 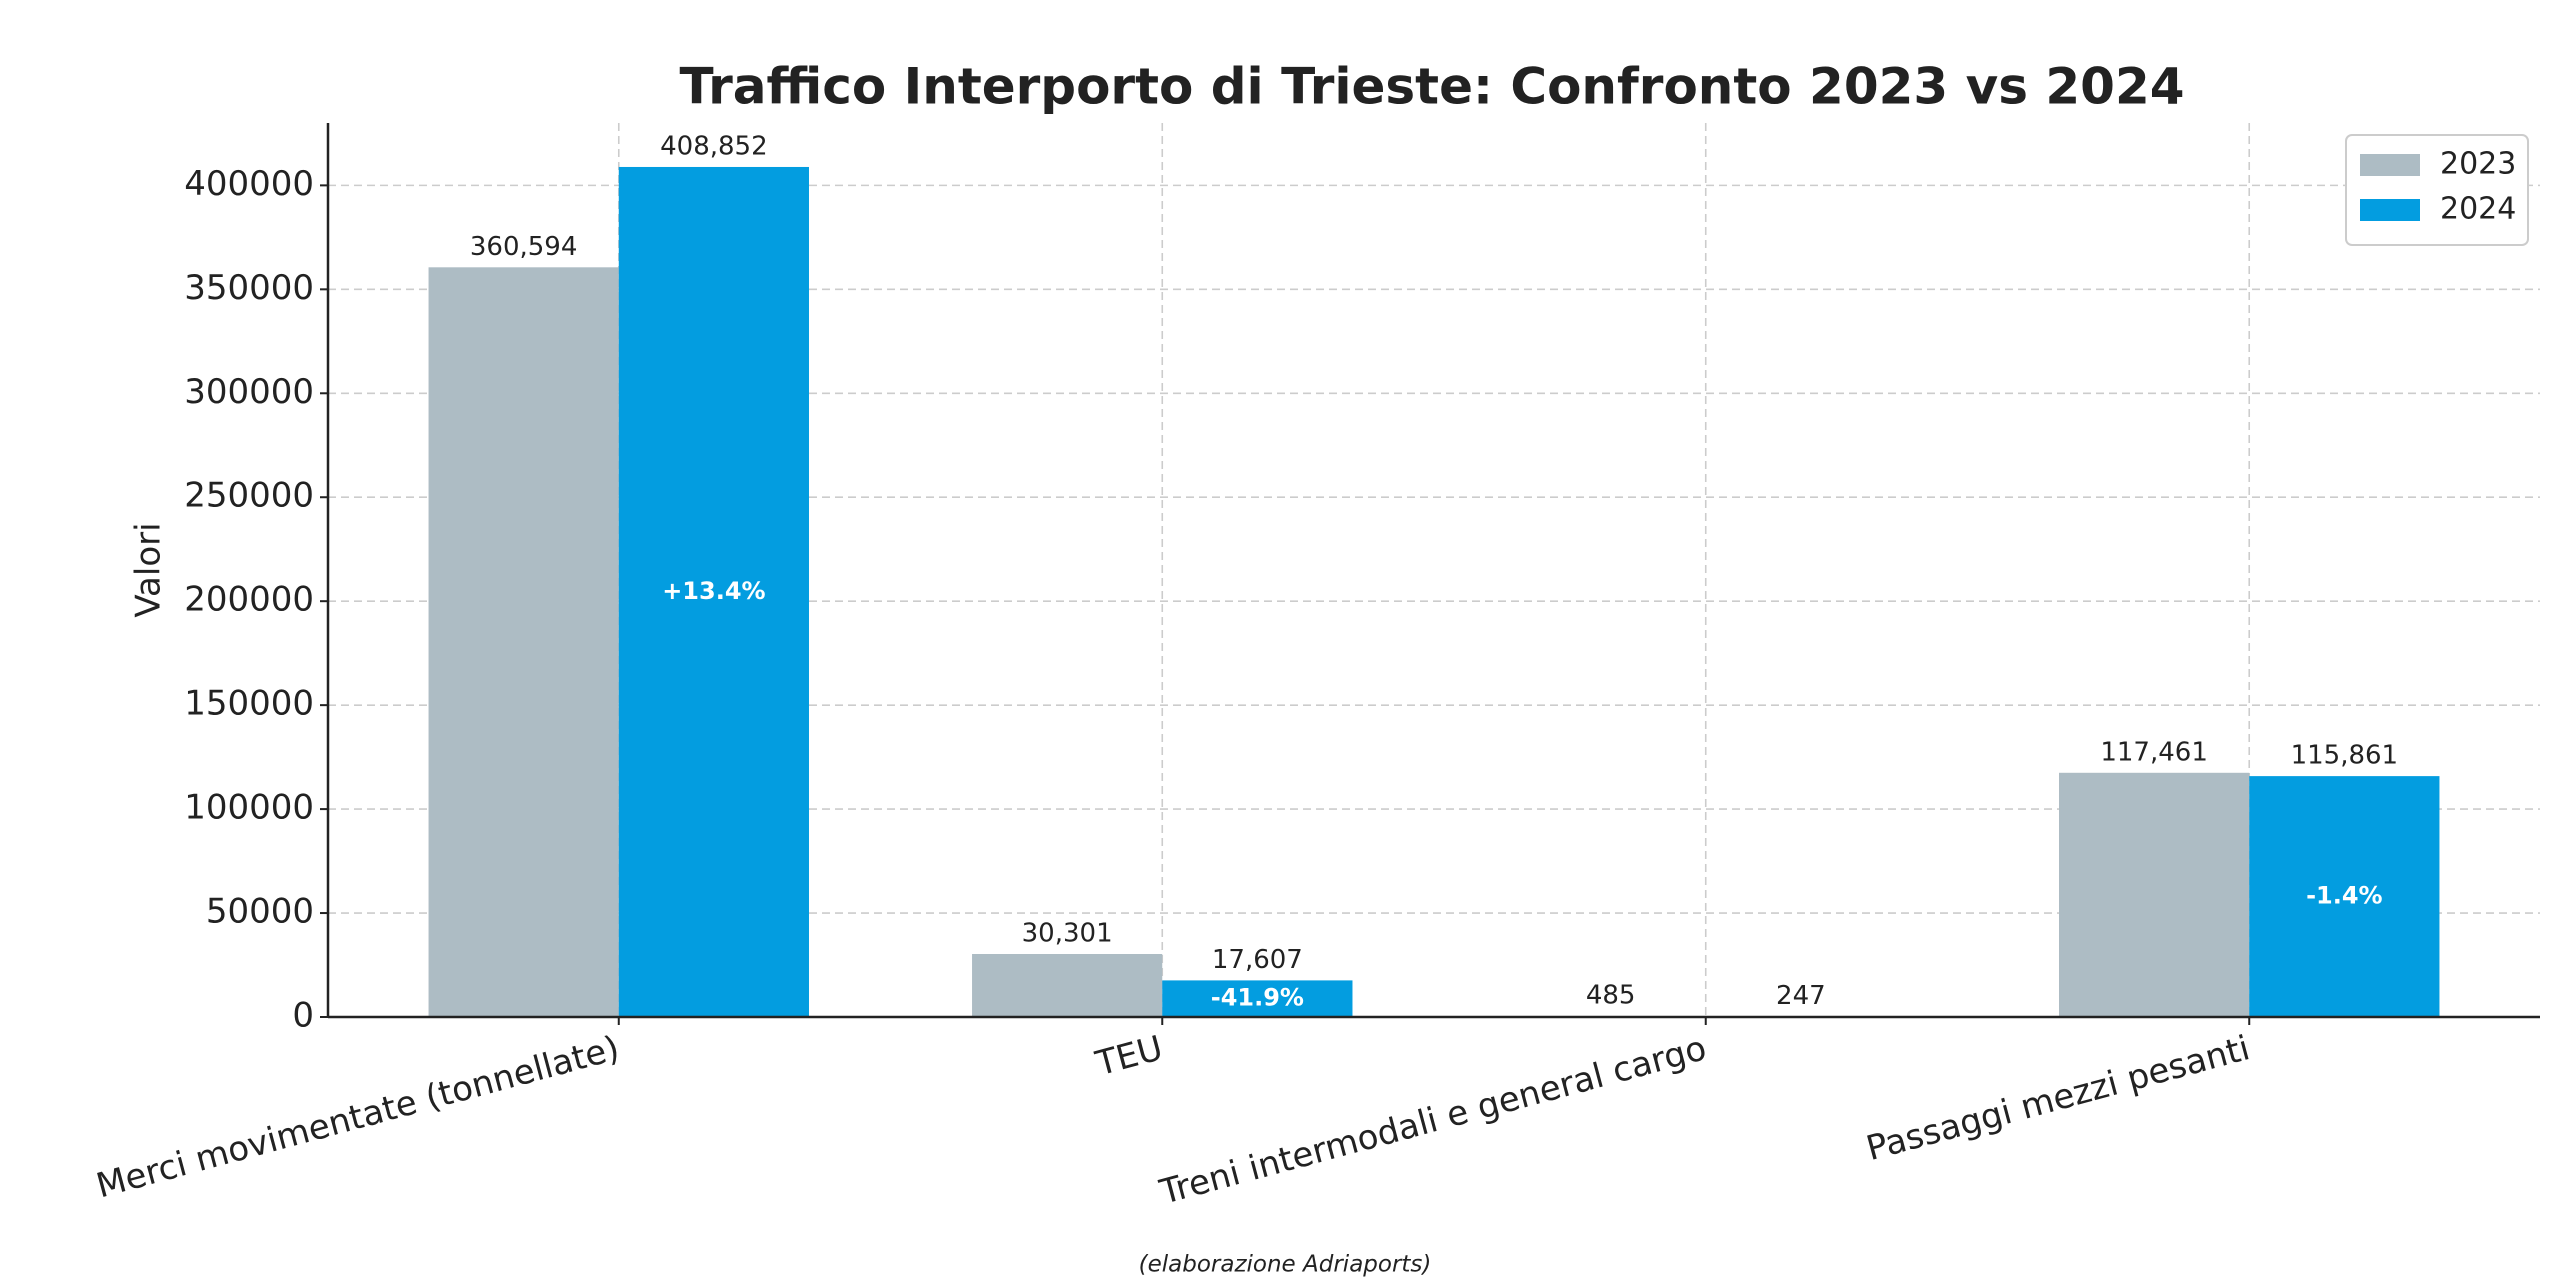 What do you see at coordinates (303, 1016) in the screenshot?
I see `y-tick-label: 0` at bounding box center [303, 1016].